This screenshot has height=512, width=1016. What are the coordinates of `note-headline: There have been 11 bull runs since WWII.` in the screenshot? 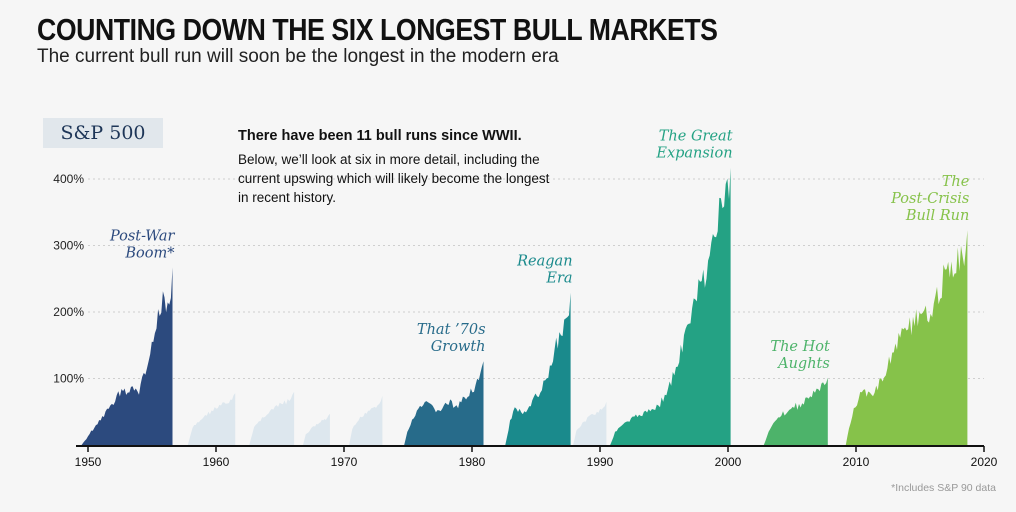 It's located at (380, 136).